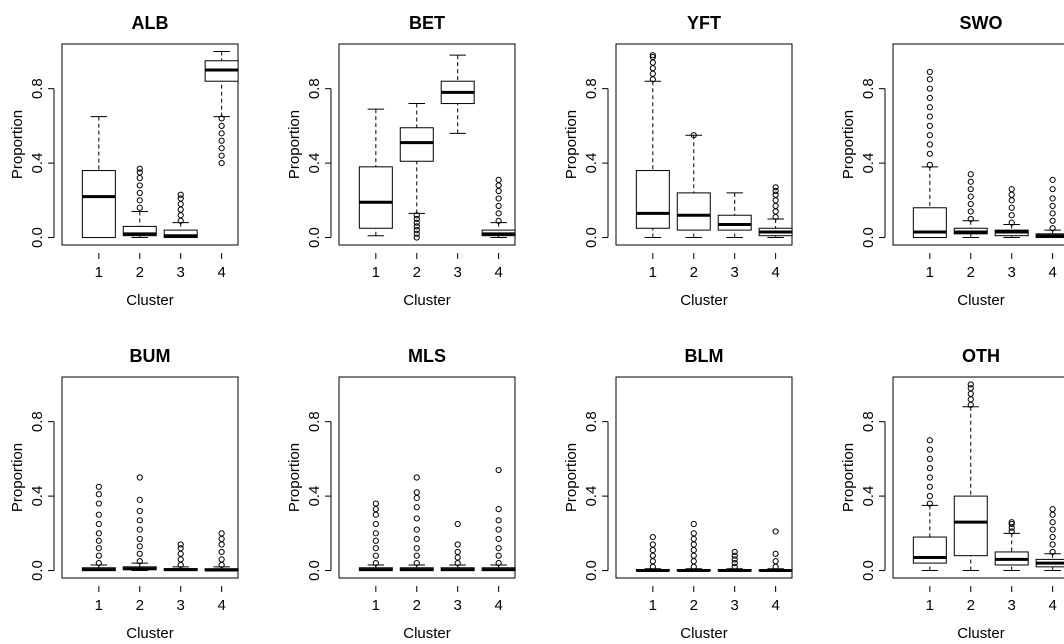 The width and height of the screenshot is (1064, 644). I want to click on panel: BLM Cluster Proportion 0.0 0.4 0.8 1 2 3 4, so click(678, 494).